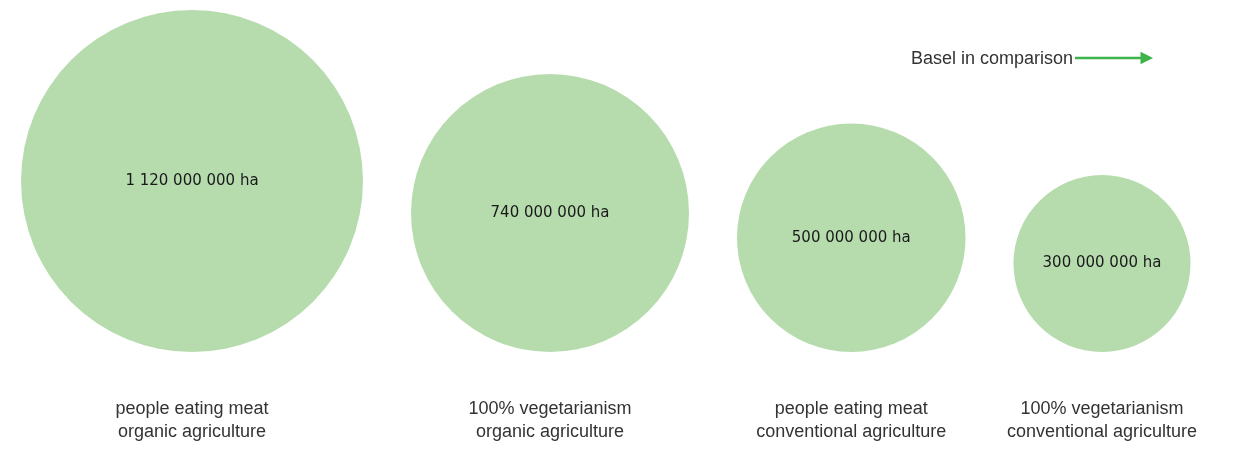  I want to click on data-label: 500 000 000 ha, so click(851, 236).